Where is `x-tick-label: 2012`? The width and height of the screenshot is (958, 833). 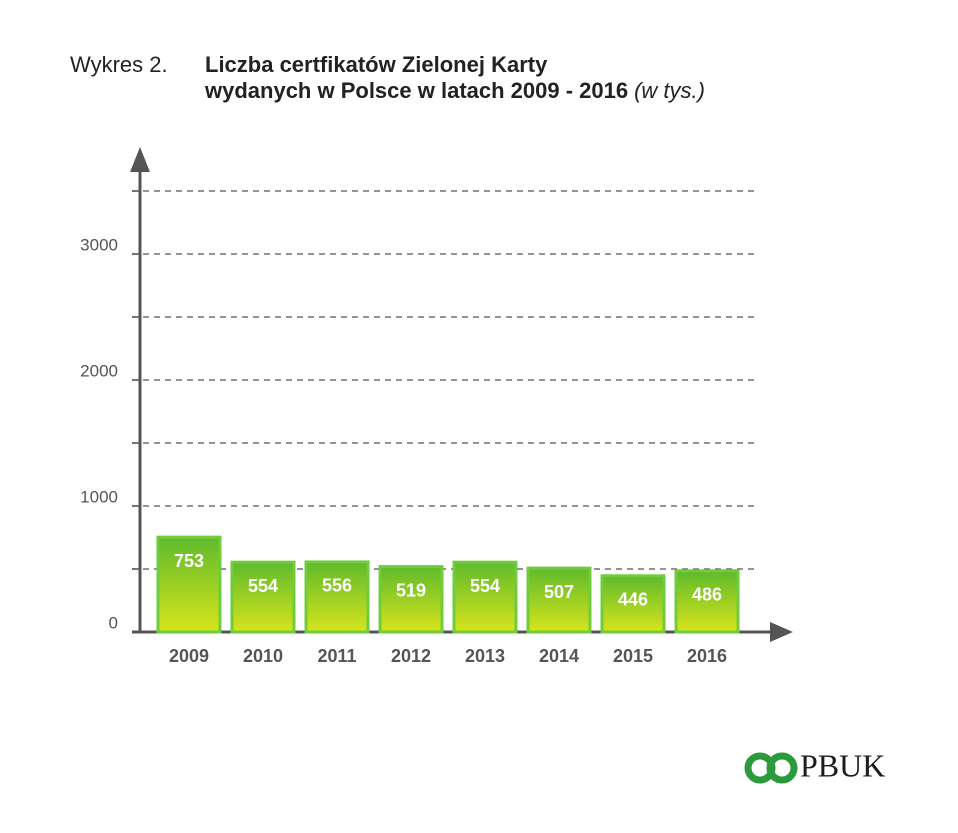
x-tick-label: 2012 is located at coordinates (411, 656).